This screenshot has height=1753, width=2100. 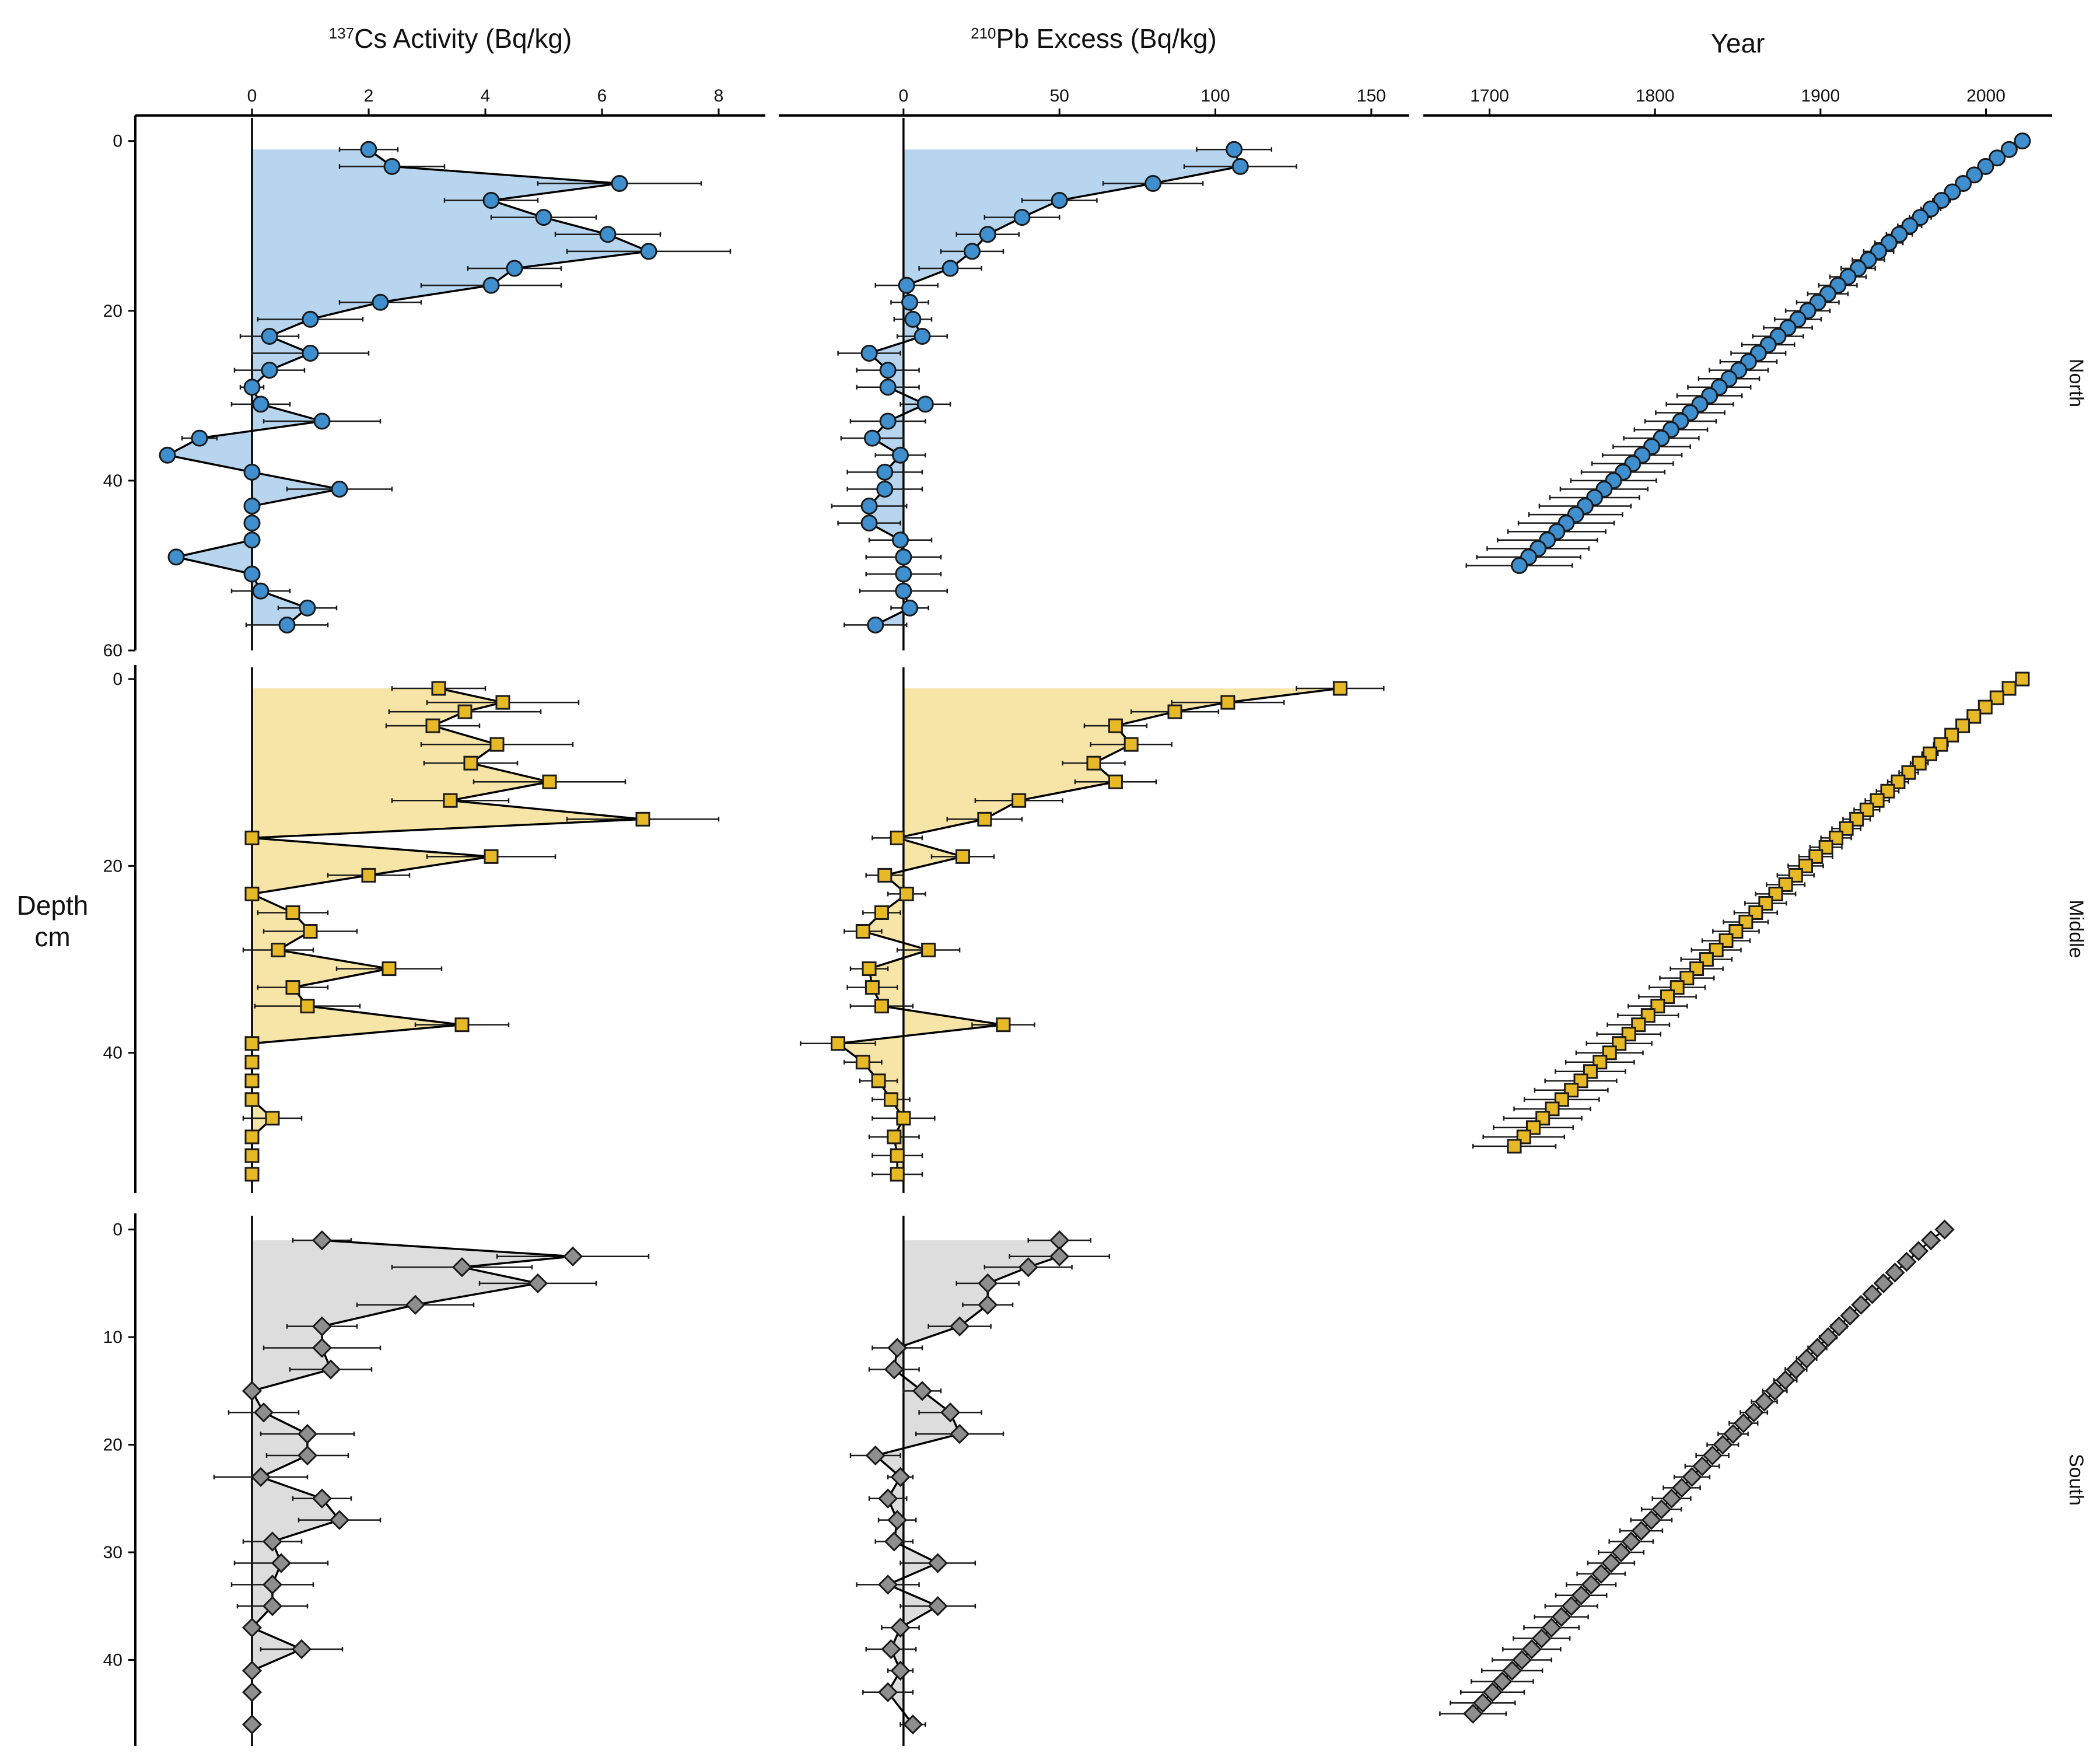 What do you see at coordinates (446, 930) in the screenshot?
I see `series-line-middle-cs` at bounding box center [446, 930].